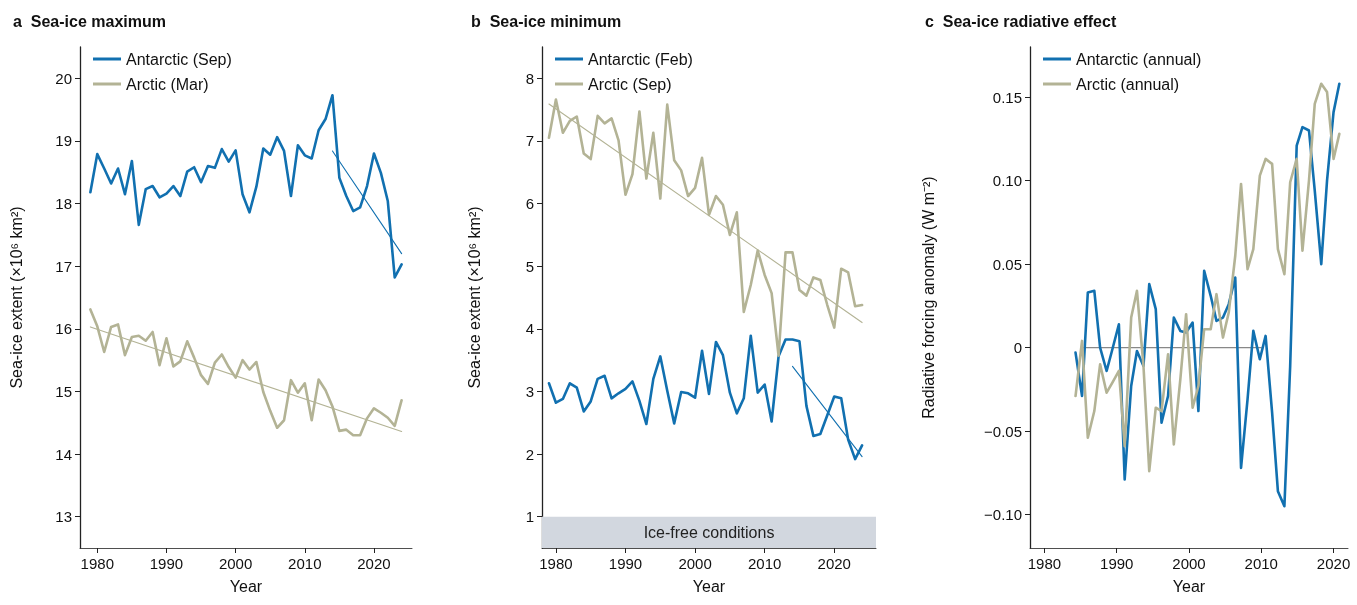 The width and height of the screenshot is (1357, 605). I want to click on chart-title: a Sea-ice maximum, so click(89, 21).